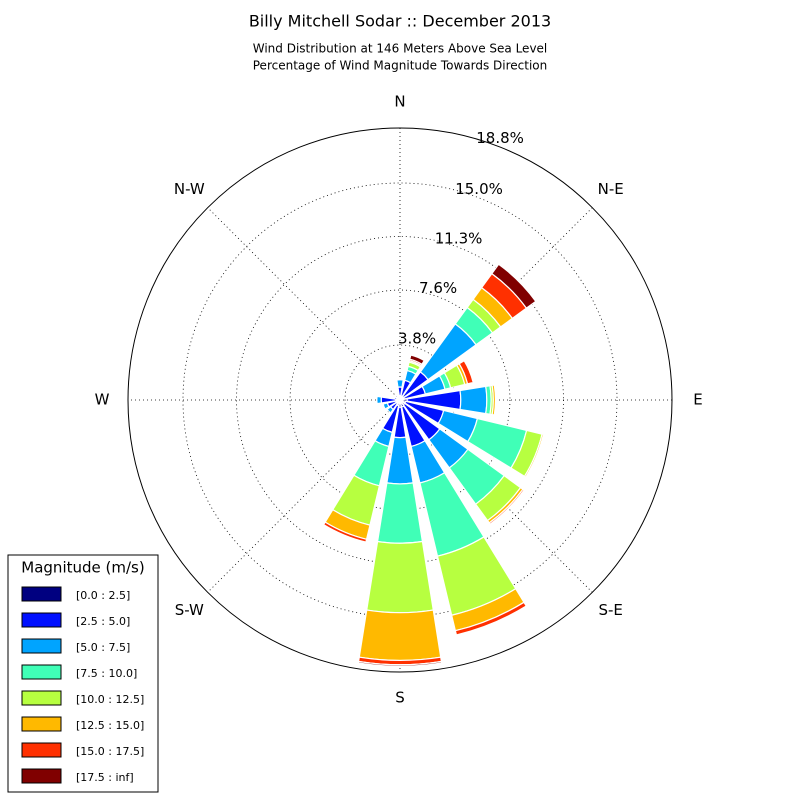 Image resolution: width=800 pixels, height=800 pixels. What do you see at coordinates (105, 777) in the screenshot?
I see `legend-label: [17.5 : inf]` at bounding box center [105, 777].